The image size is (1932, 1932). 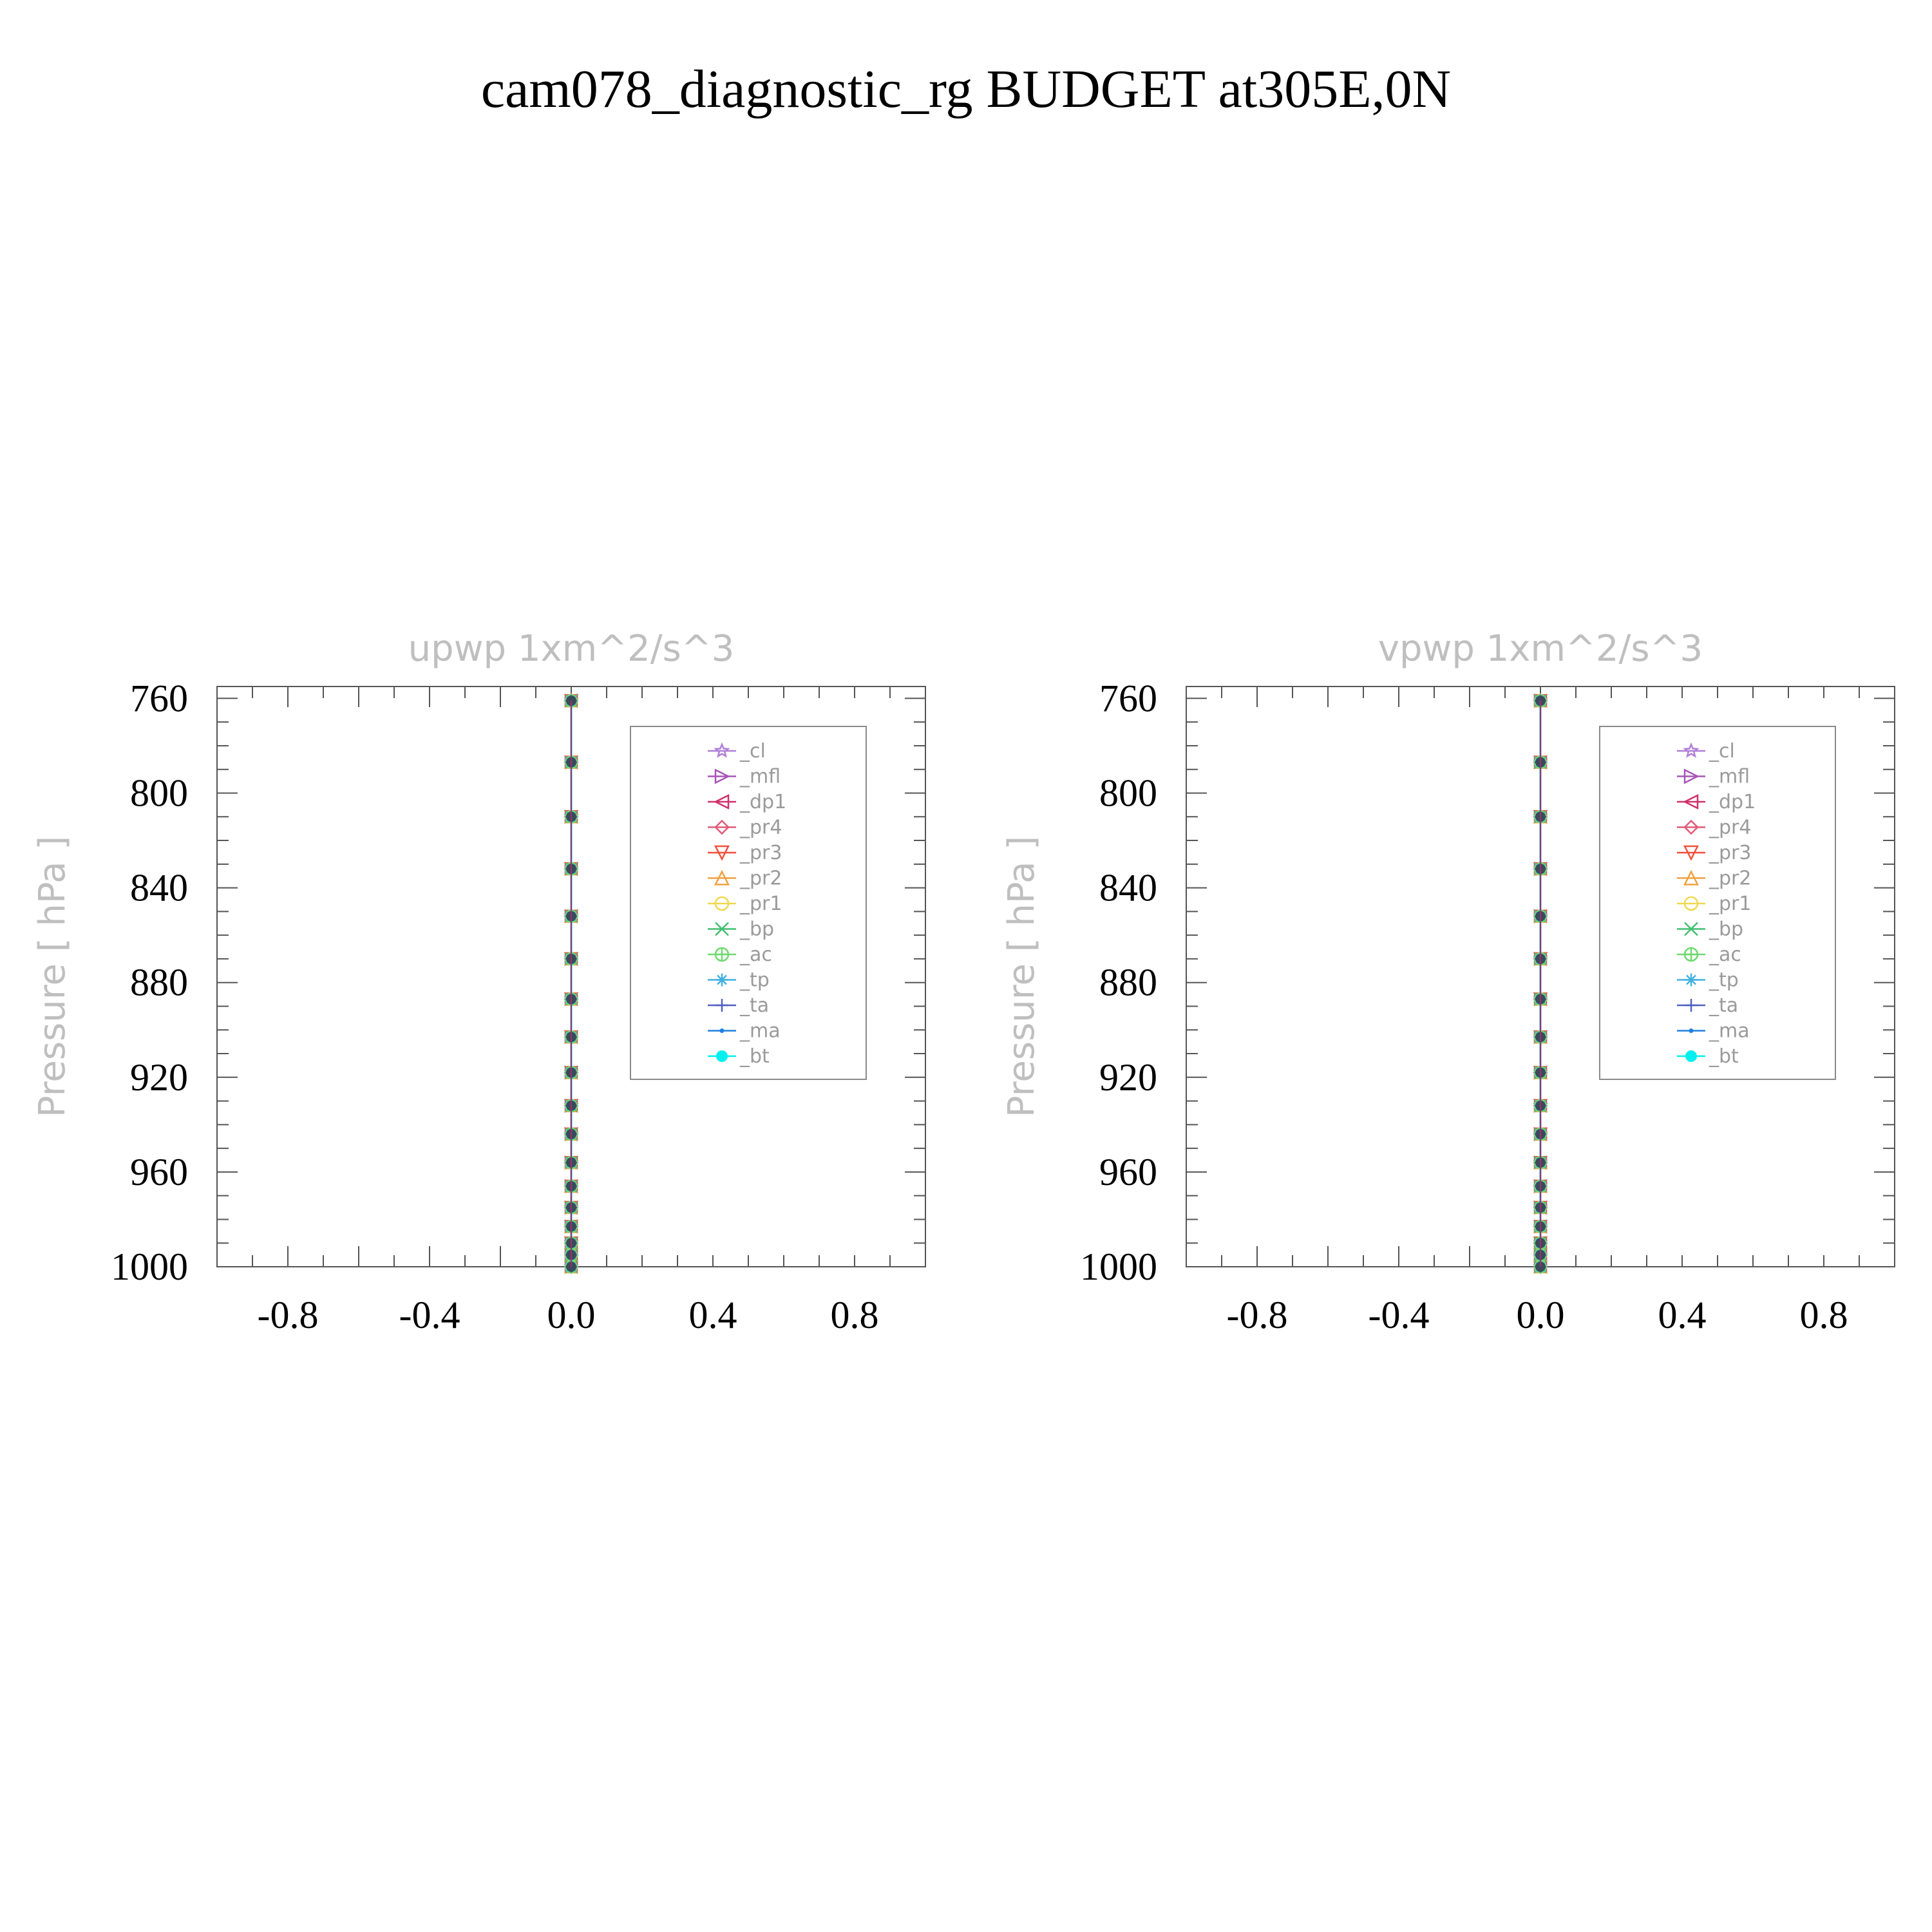 What do you see at coordinates (966, 89) in the screenshot?
I see `page-title: cam078_diagnostic_rg BUDGET at305E,0N` at bounding box center [966, 89].